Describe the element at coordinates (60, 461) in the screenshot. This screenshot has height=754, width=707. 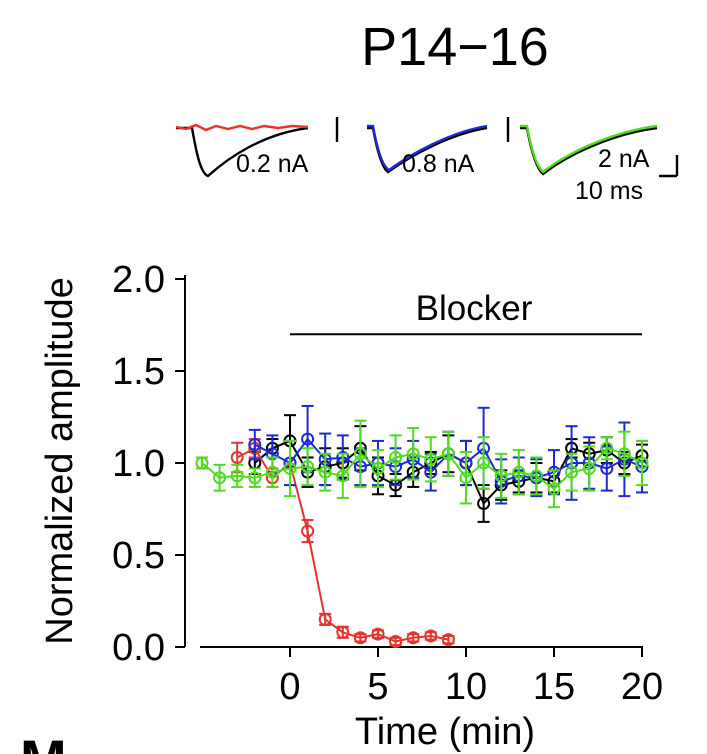
I see `y-axis-label: Normalized amplitude` at that location.